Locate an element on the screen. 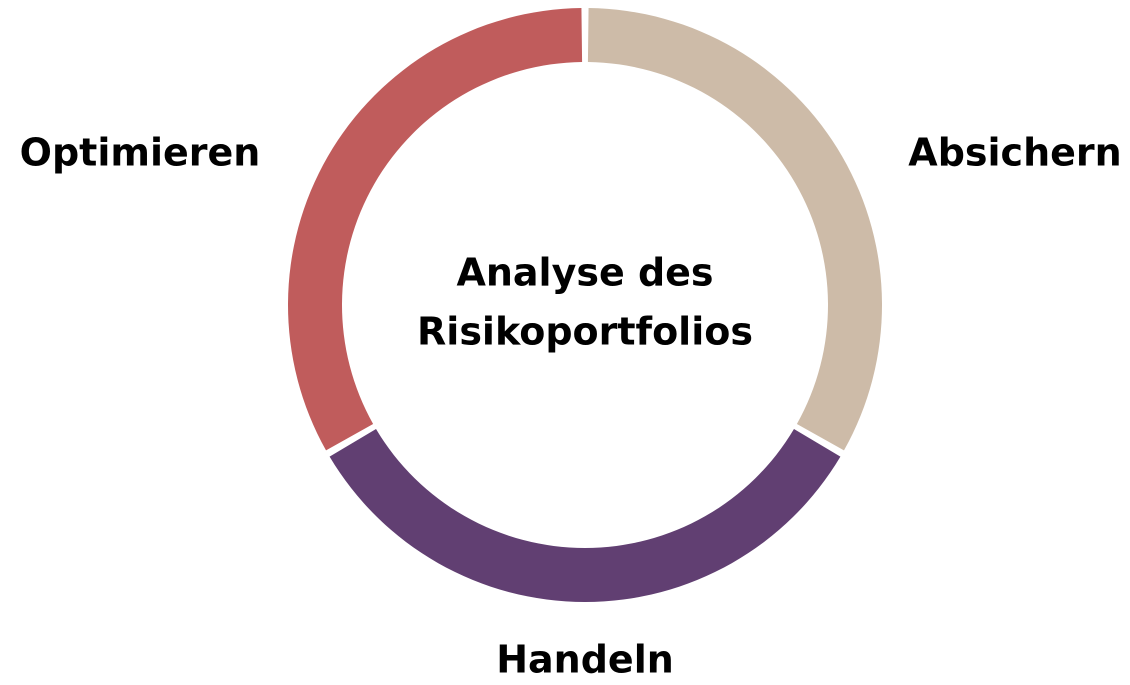 This screenshot has width=1130, height=685. center-text: Analyse des is located at coordinates (584, 273).